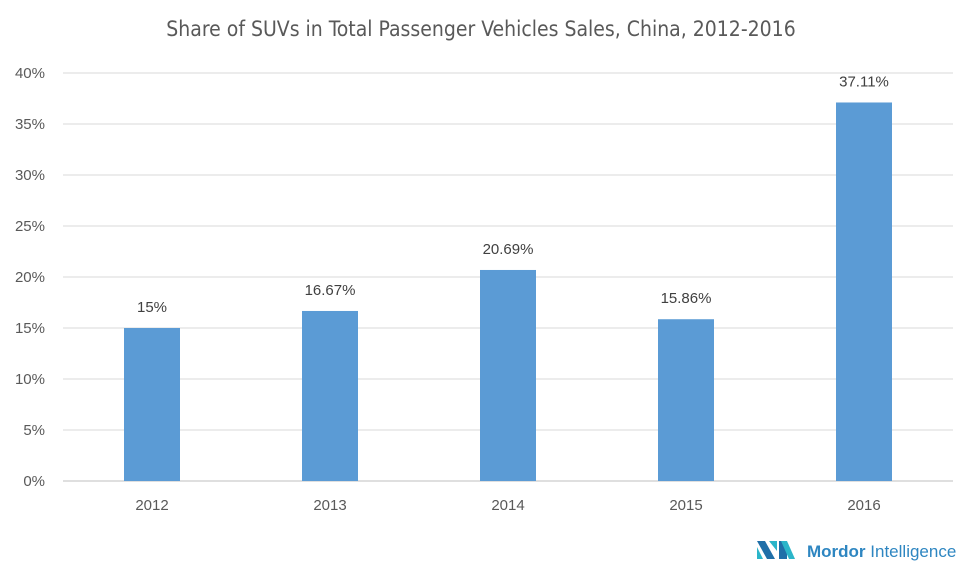  Describe the element at coordinates (30, 124) in the screenshot. I see `y-tick-label: 35%` at that location.